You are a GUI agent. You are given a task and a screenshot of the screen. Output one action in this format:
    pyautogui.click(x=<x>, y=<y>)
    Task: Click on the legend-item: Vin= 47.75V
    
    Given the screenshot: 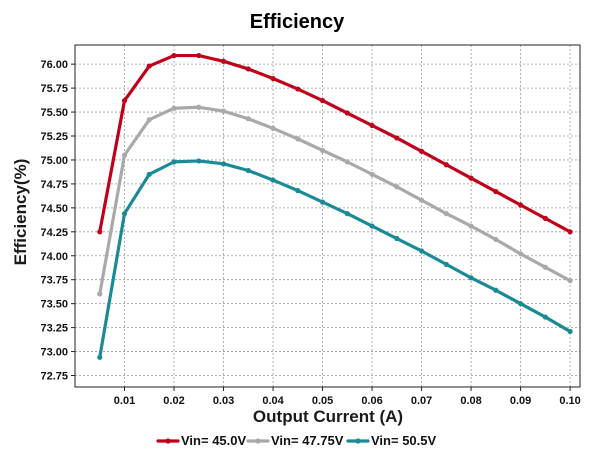 What is the action you would take?
    pyautogui.click(x=295, y=440)
    